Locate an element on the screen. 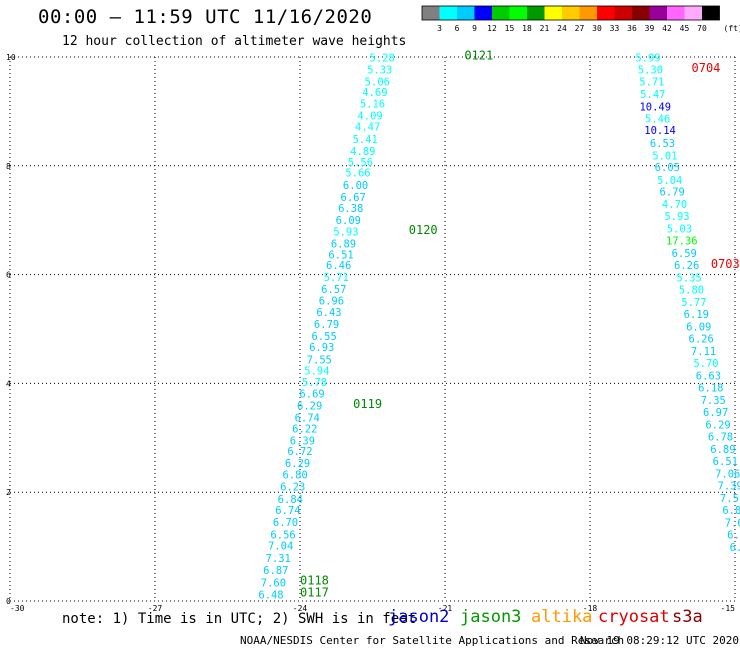  chart-title: 00:00 – 11:59 UTC 11/16/2020 is located at coordinates (205, 17).